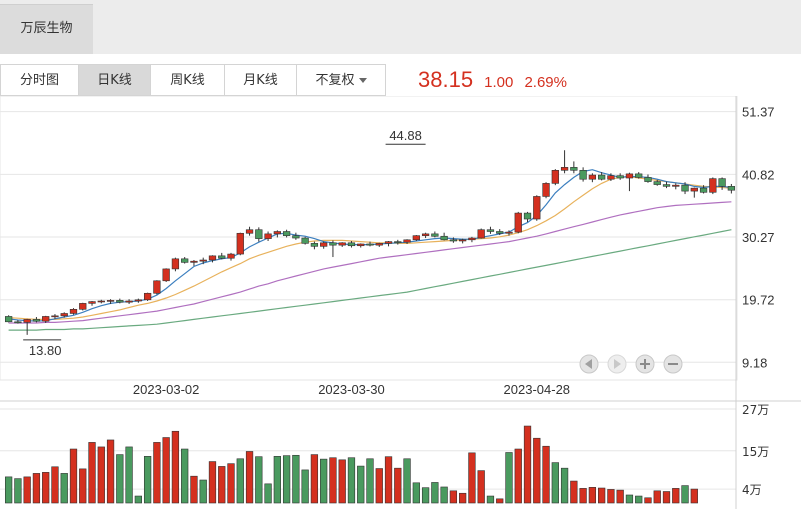  I want to click on quote: 38.15 1.00 2.69%, so click(492, 80).